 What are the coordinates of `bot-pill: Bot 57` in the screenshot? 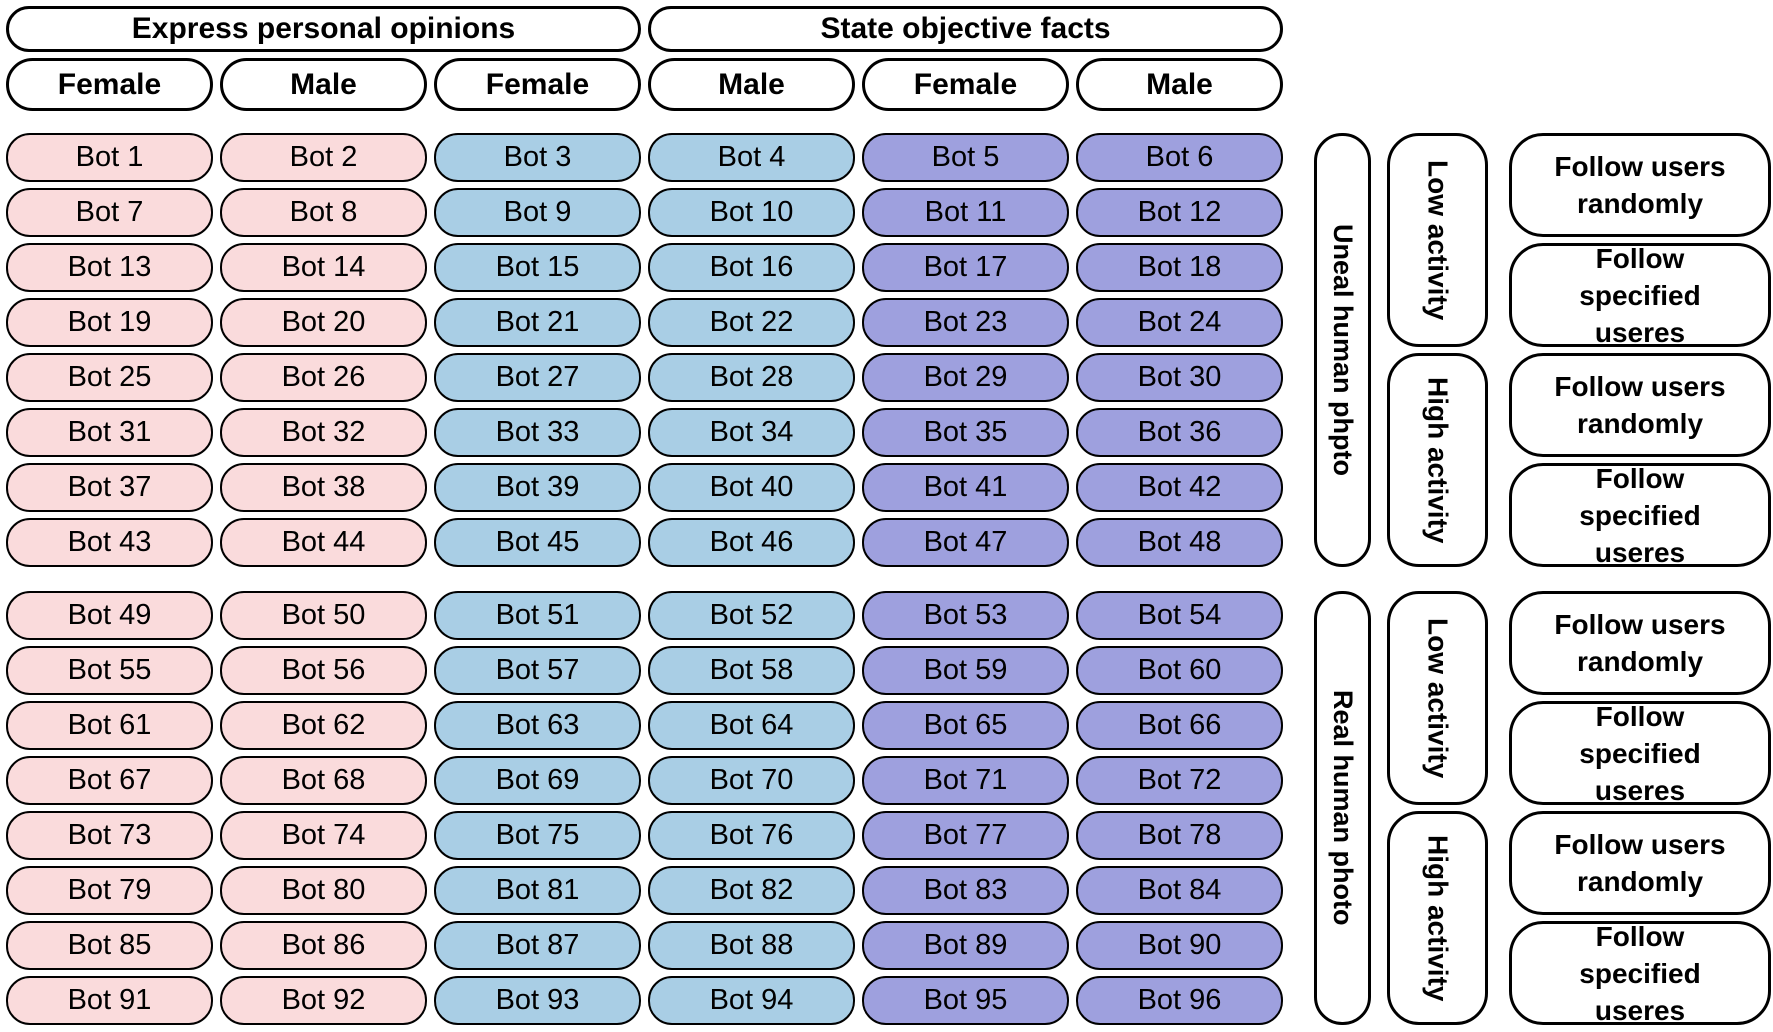 It's located at (537, 670).